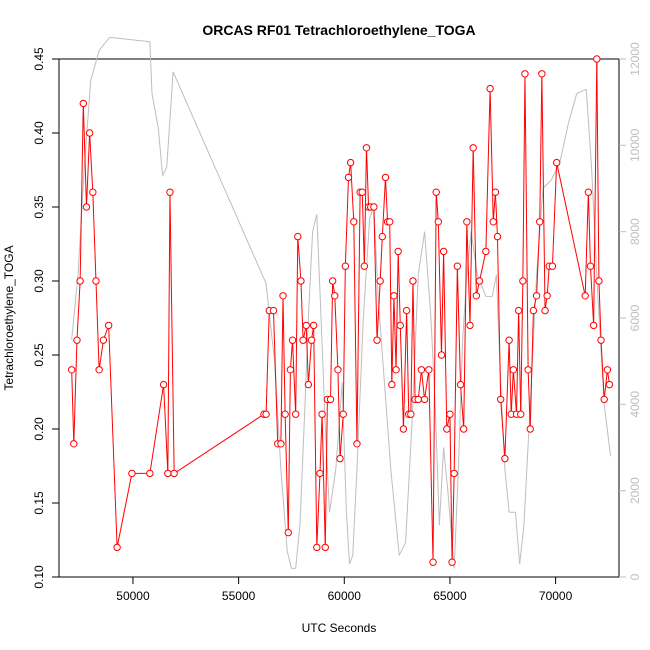  I want to click on y-axis: 0.10 0.15 0.20 0.25 0.30 0.35 0.40 0.45, so click(45, 318).